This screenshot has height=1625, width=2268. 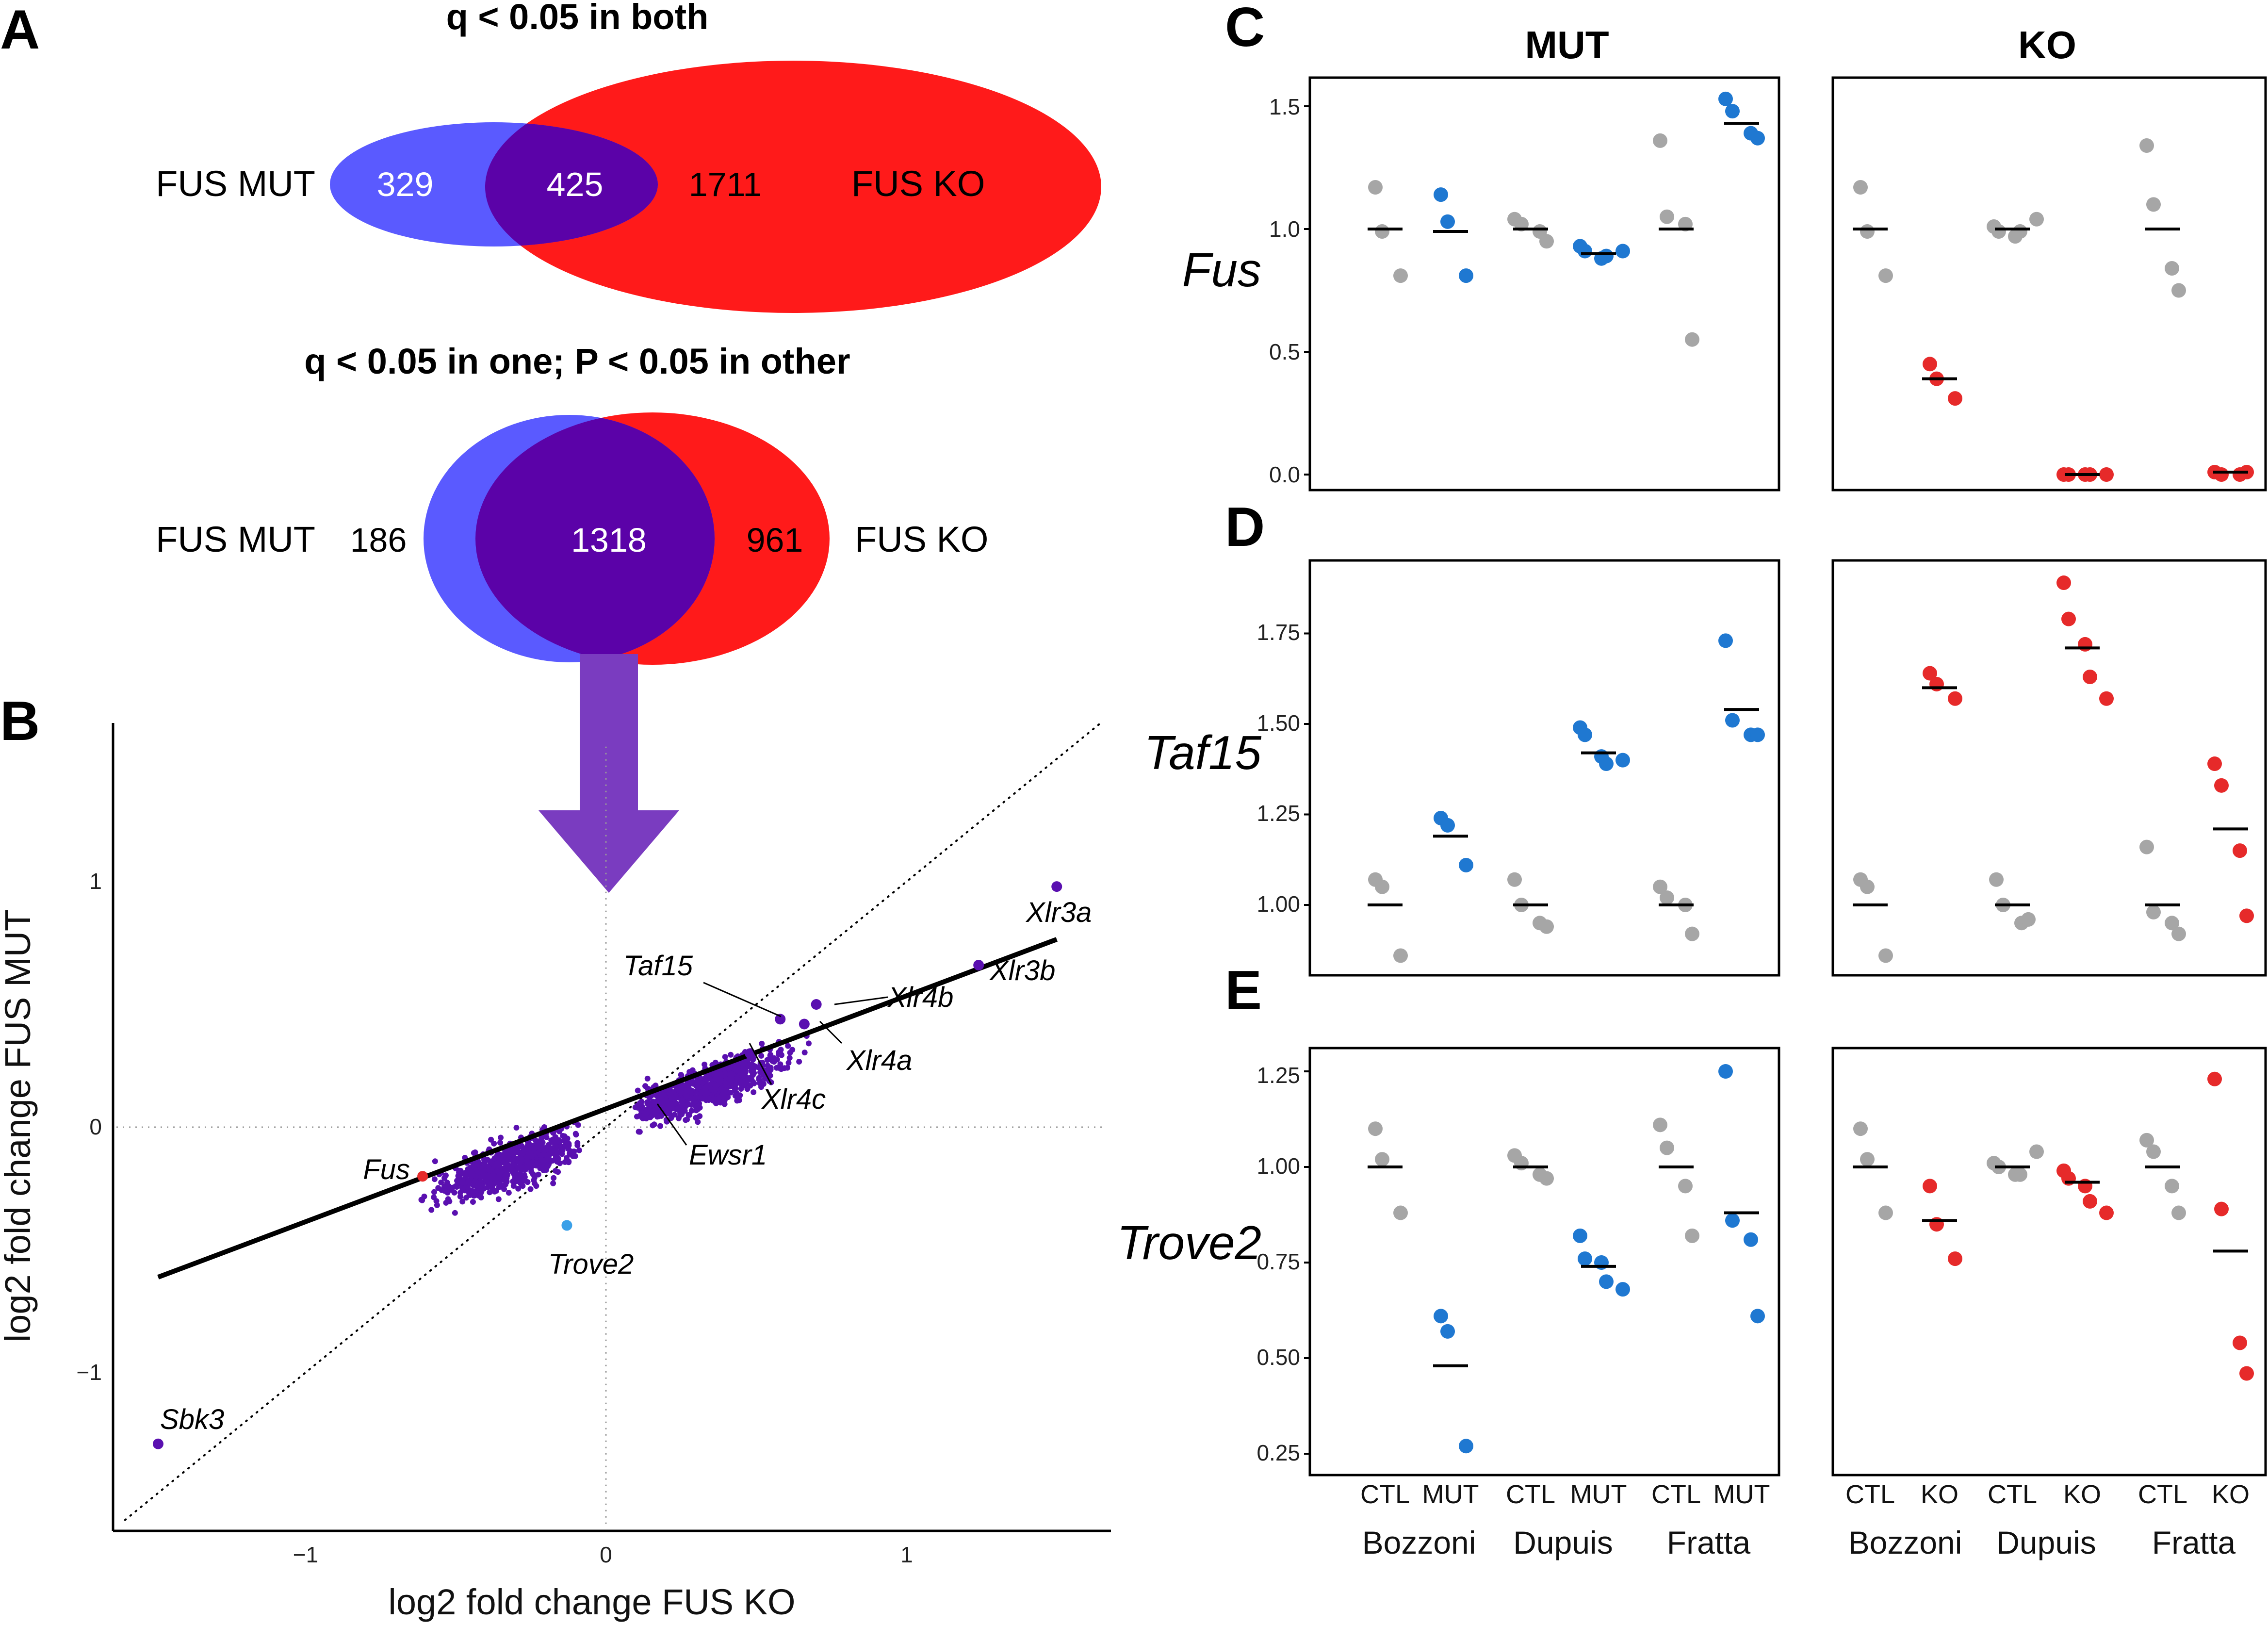 What do you see at coordinates (2172, 923) in the screenshot?
I see `d-ko-fratta-ctl-dot` at bounding box center [2172, 923].